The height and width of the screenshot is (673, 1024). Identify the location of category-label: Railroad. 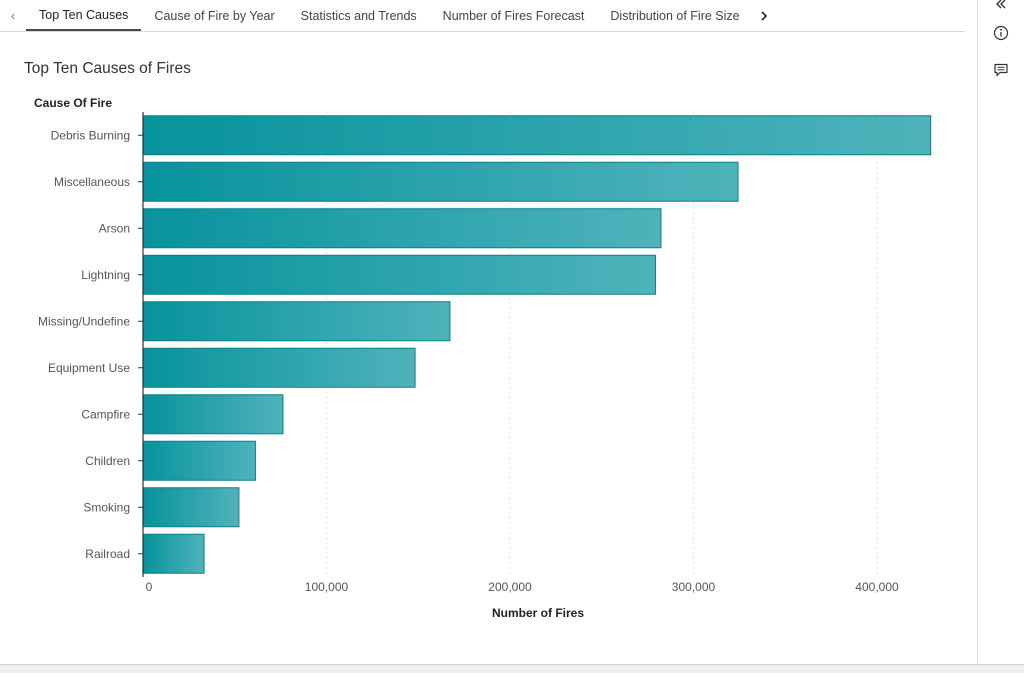
(107, 554).